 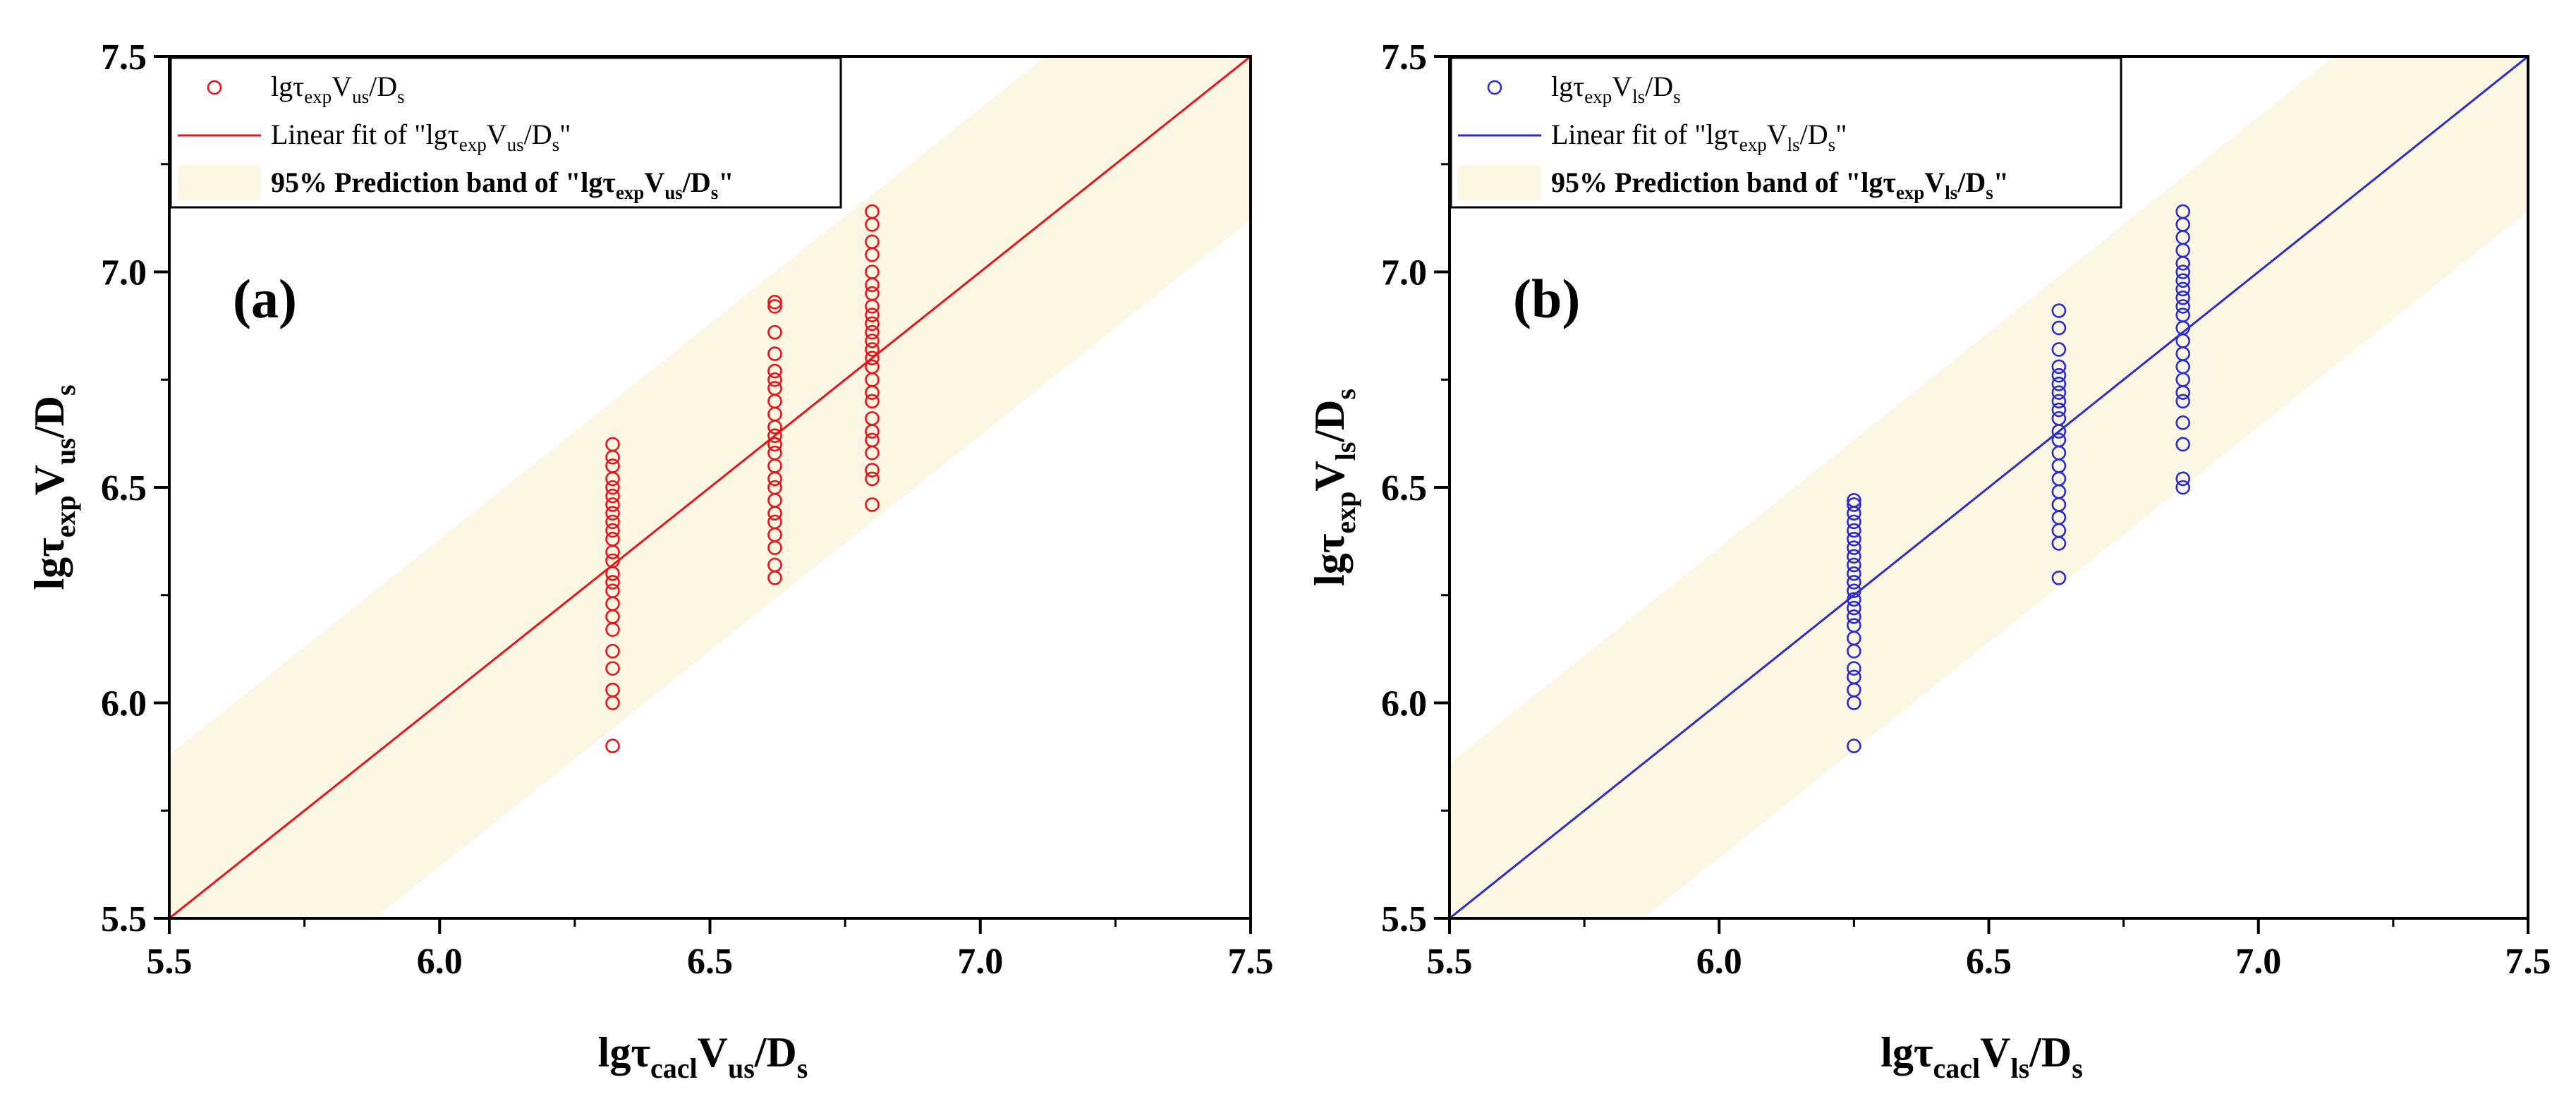 I want to click on x-tick-label: 6.0, so click(x=440, y=962).